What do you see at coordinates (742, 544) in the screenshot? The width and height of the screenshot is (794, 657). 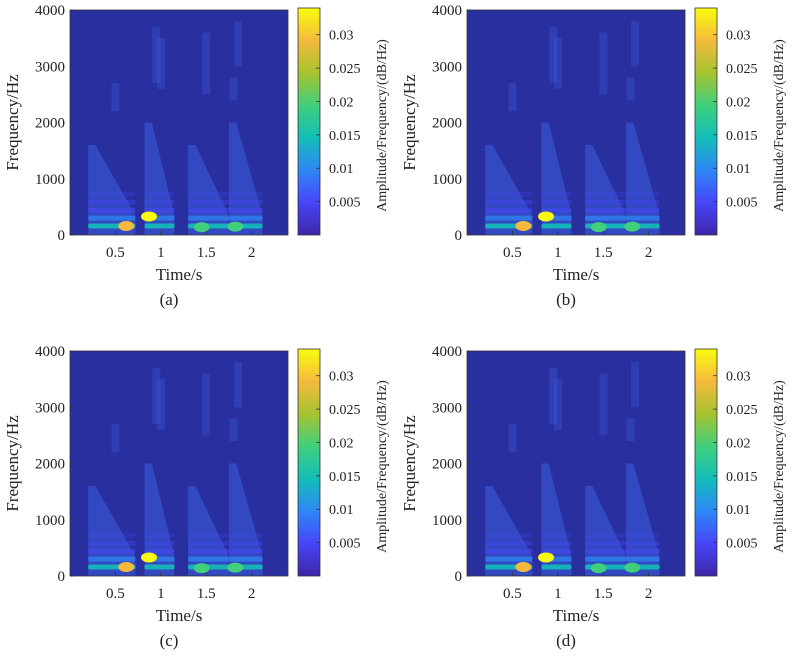 I see `colorbar-tick-label: 0.005` at bounding box center [742, 544].